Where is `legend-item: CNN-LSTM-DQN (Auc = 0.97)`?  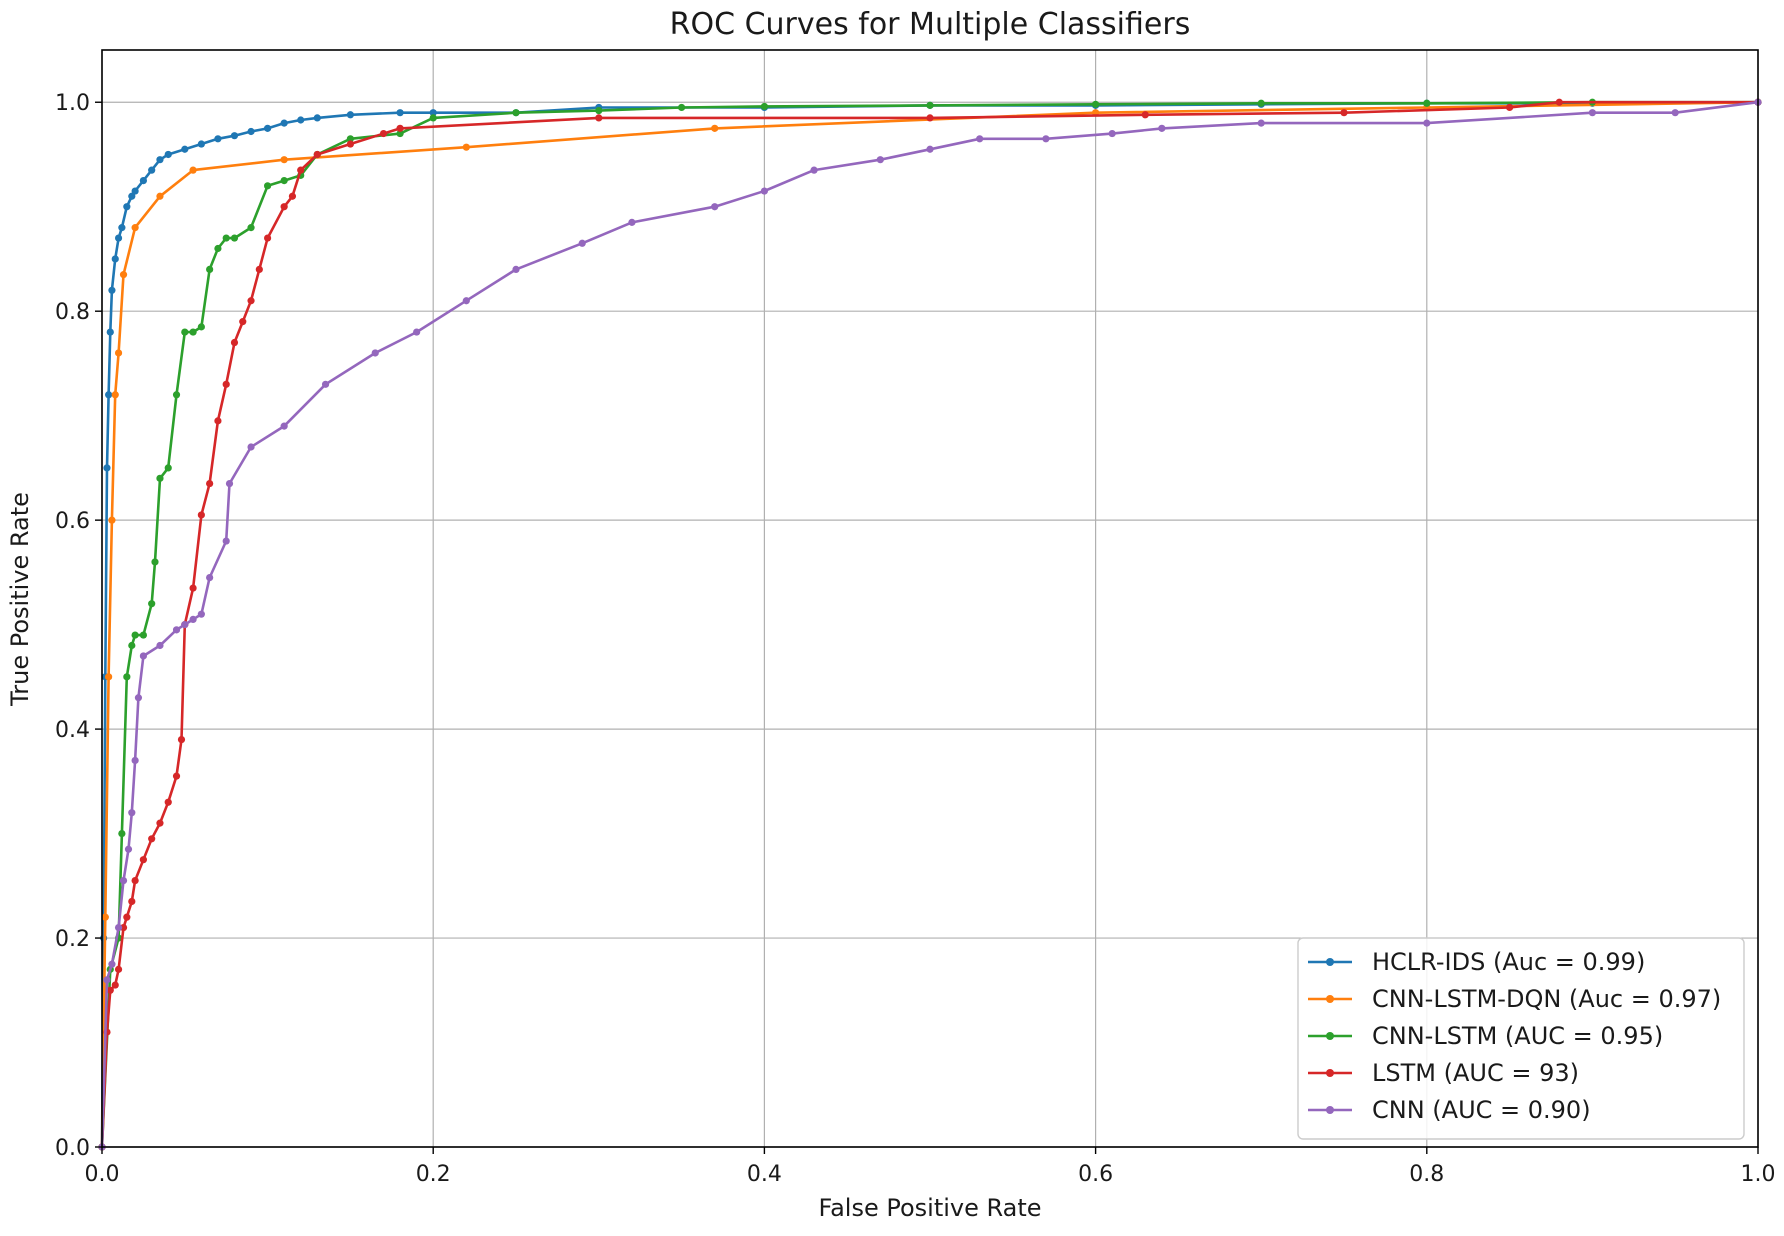 legend-item: CNN-LSTM-DQN (Auc = 0.97) is located at coordinates (1514, 999).